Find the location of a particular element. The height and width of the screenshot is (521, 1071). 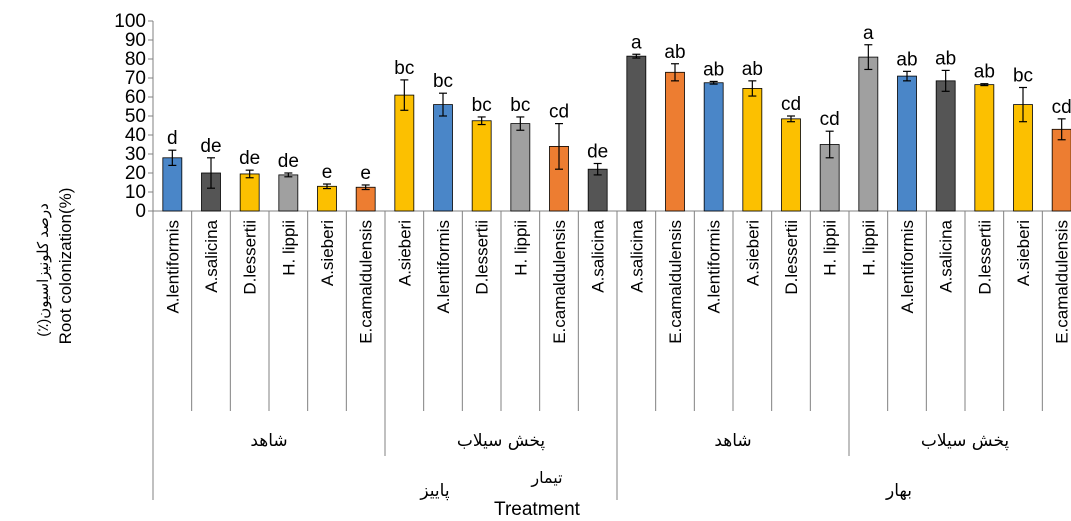

season-label: پاییز is located at coordinates (434, 491).